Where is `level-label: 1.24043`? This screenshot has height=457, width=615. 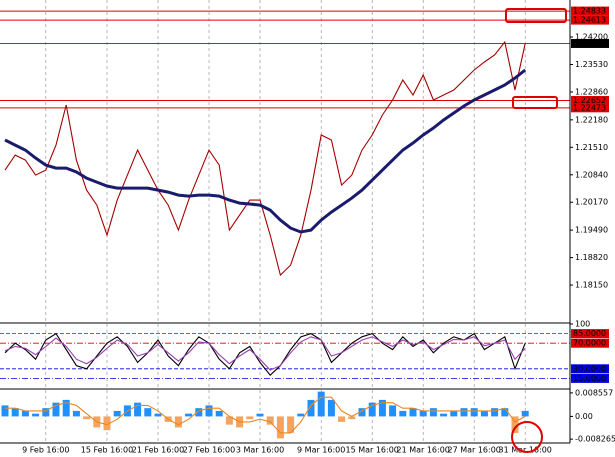 level-label: 1.24043 is located at coordinates (589, 43).